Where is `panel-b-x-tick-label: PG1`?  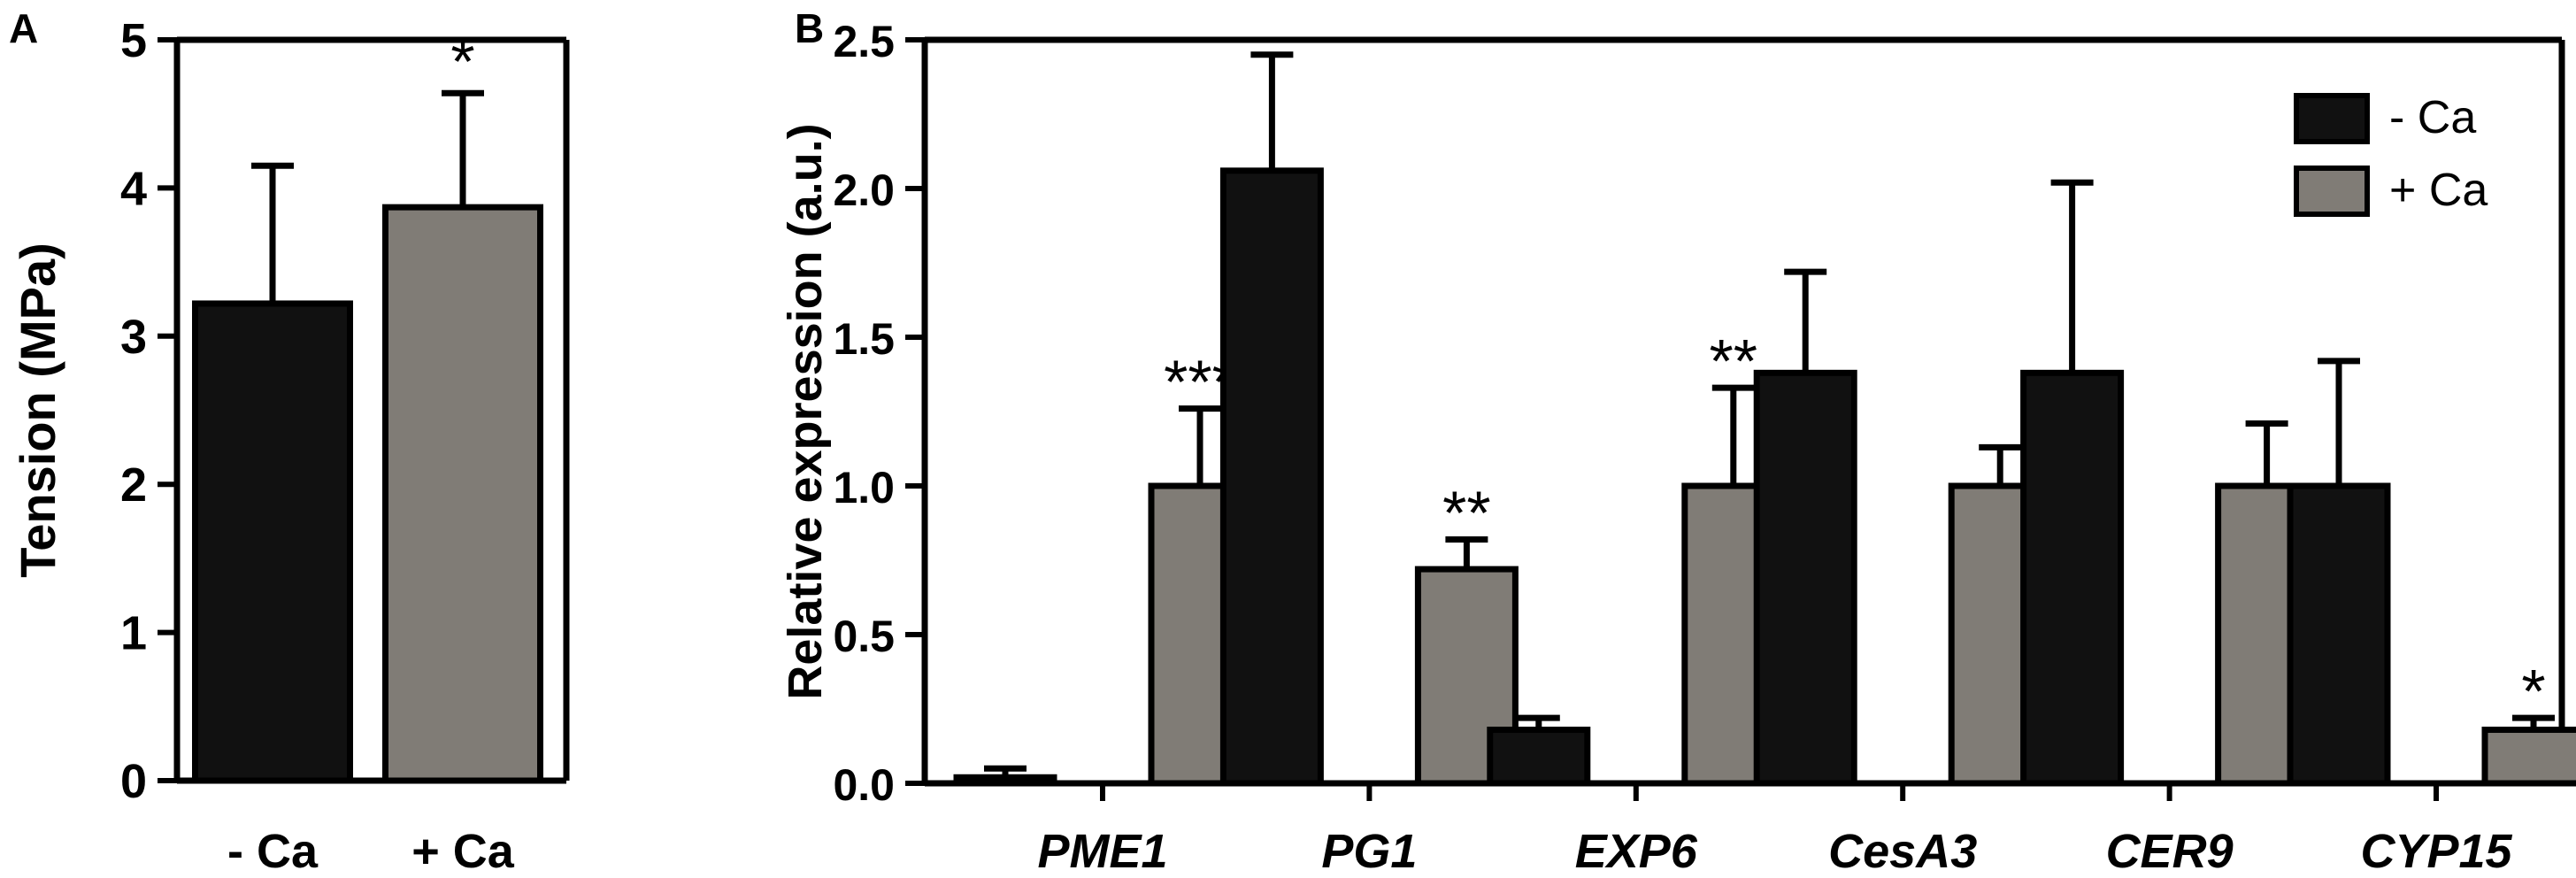 panel-b-x-tick-label: PG1 is located at coordinates (1369, 851).